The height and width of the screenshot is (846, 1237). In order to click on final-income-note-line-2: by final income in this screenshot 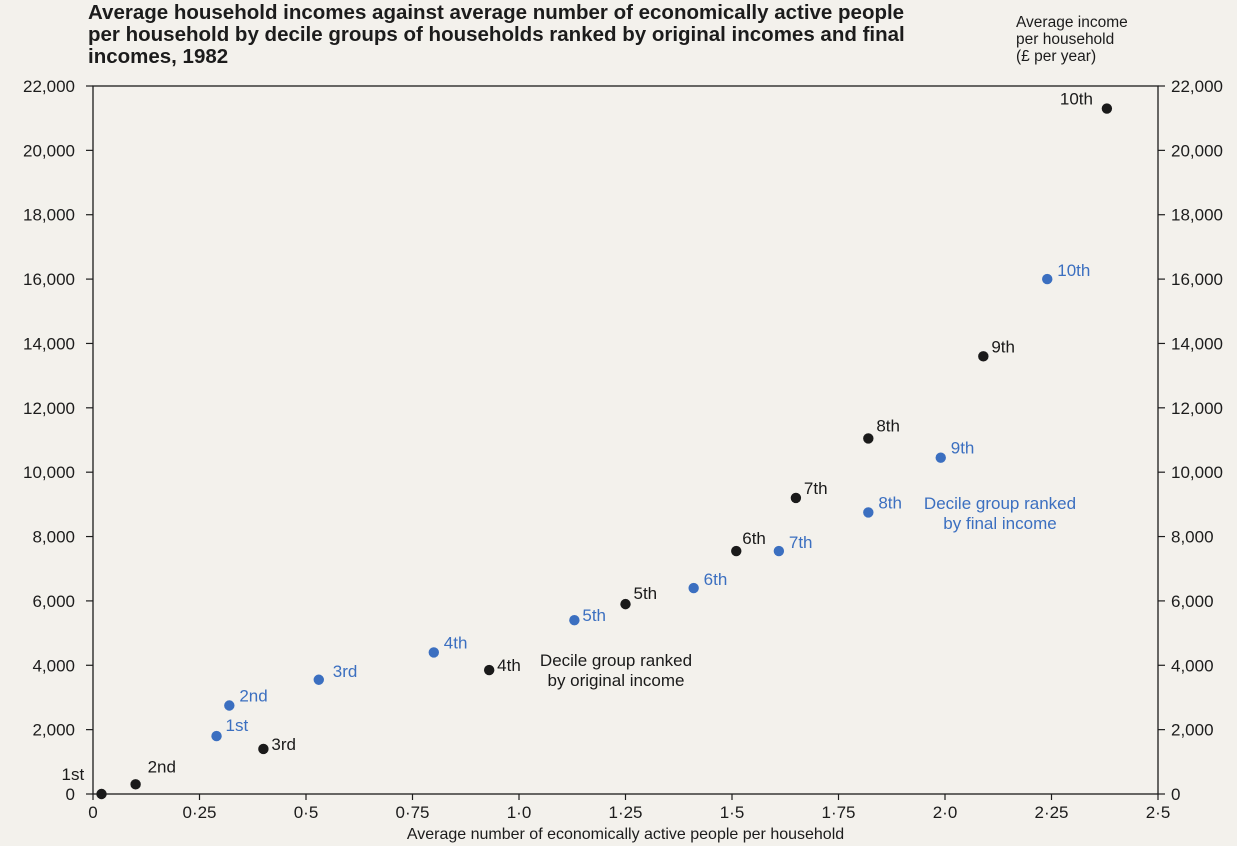, I will do `click(1000, 523)`.